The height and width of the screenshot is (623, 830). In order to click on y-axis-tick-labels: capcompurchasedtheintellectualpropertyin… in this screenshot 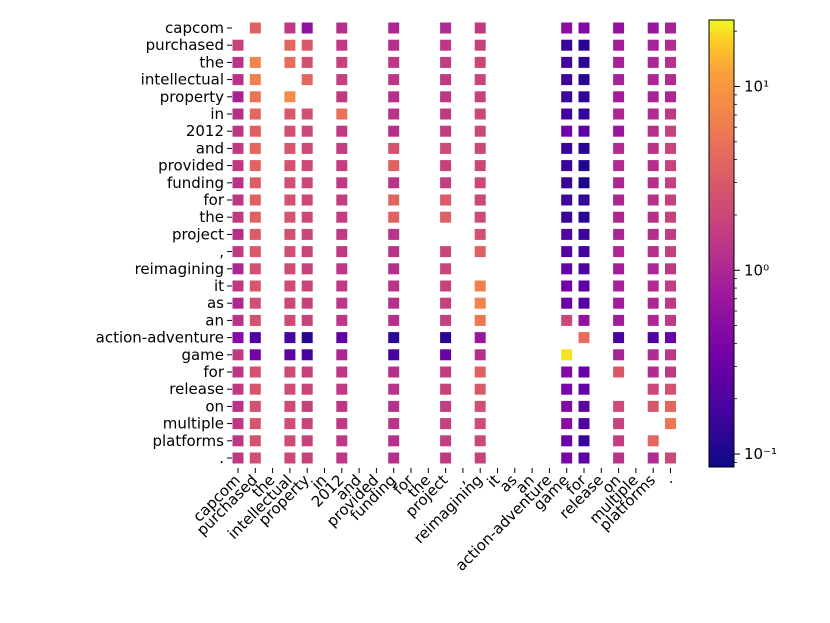, I will do `click(164, 243)`.